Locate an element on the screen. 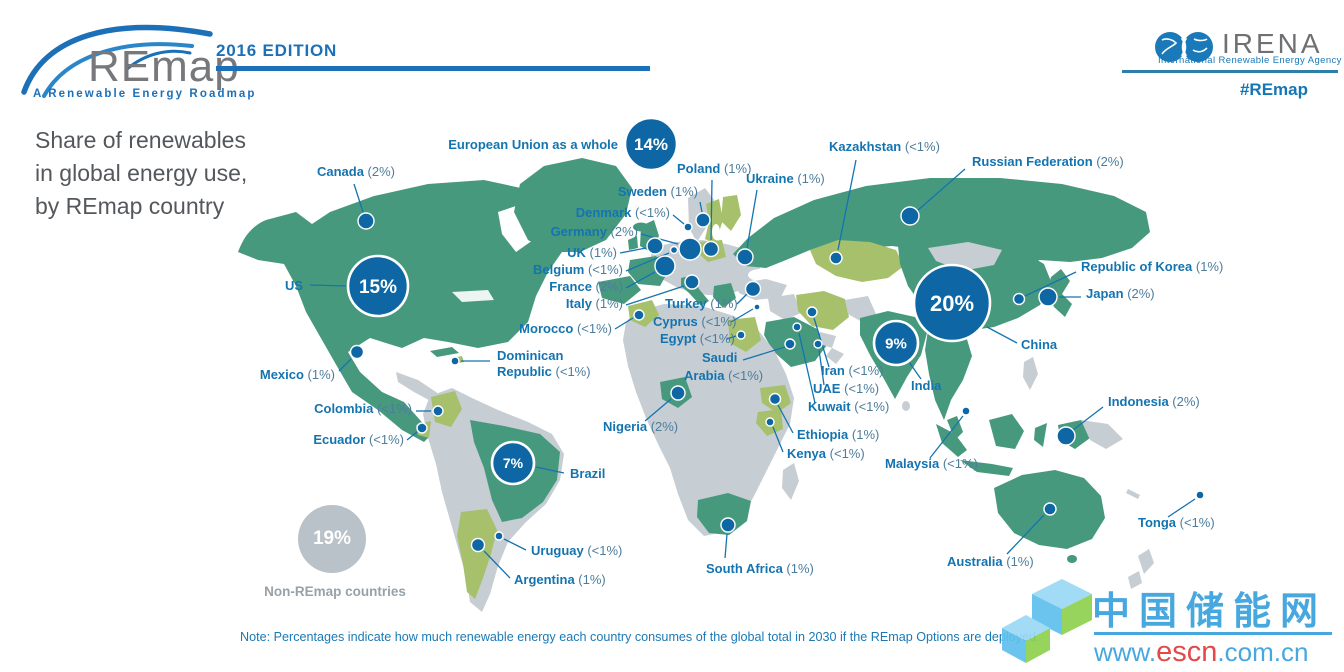 Image resolution: width=1344 pixels, height=672 pixels. country-marker-us: 15% US is located at coordinates (347, 286).